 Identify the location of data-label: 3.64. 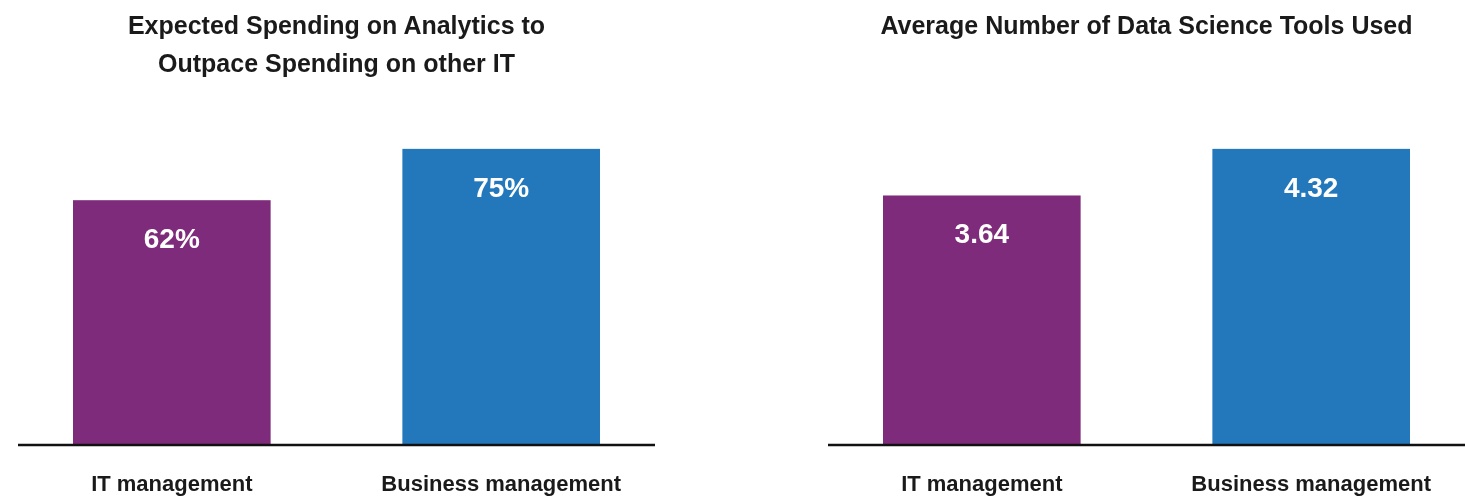
(982, 234).